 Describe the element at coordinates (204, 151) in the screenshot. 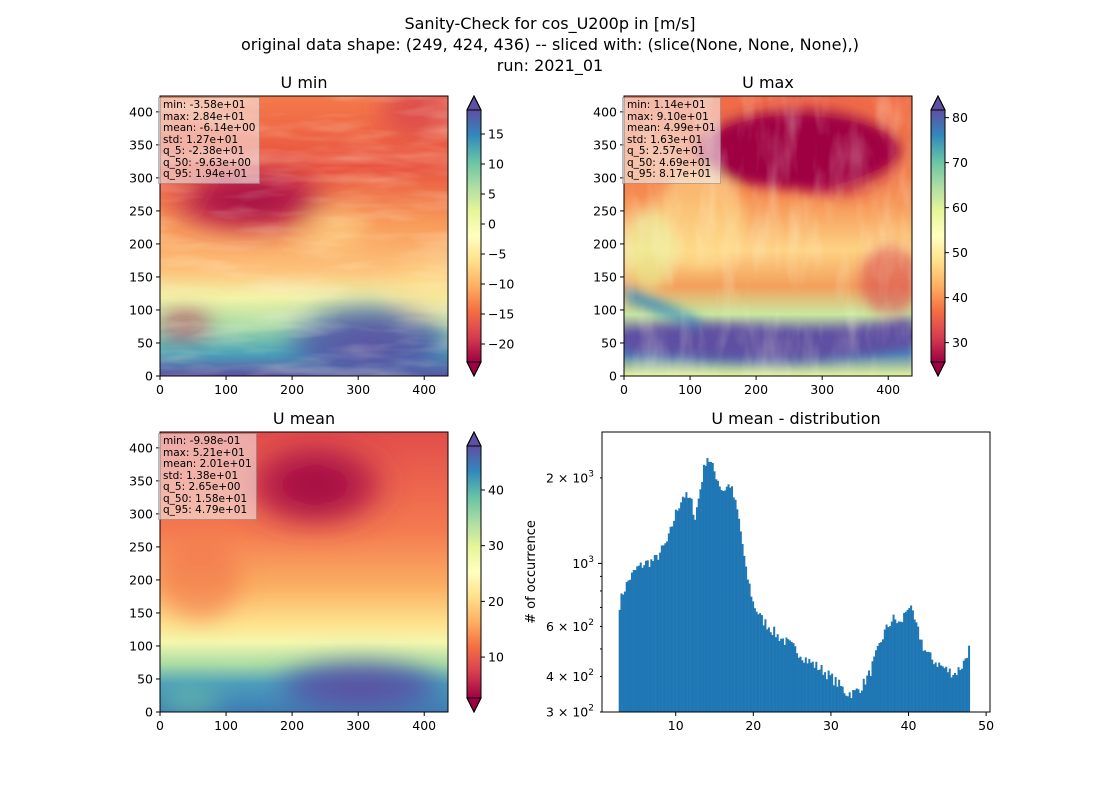

I see `stat-line: q_5: -2.38e+01` at that location.